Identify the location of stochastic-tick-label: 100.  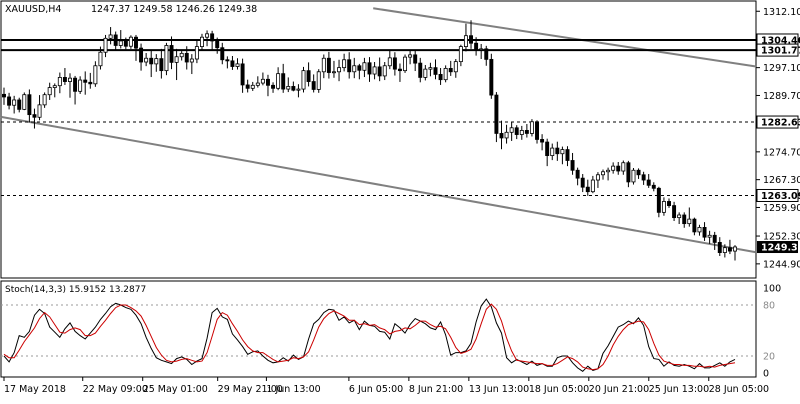
(772, 289).